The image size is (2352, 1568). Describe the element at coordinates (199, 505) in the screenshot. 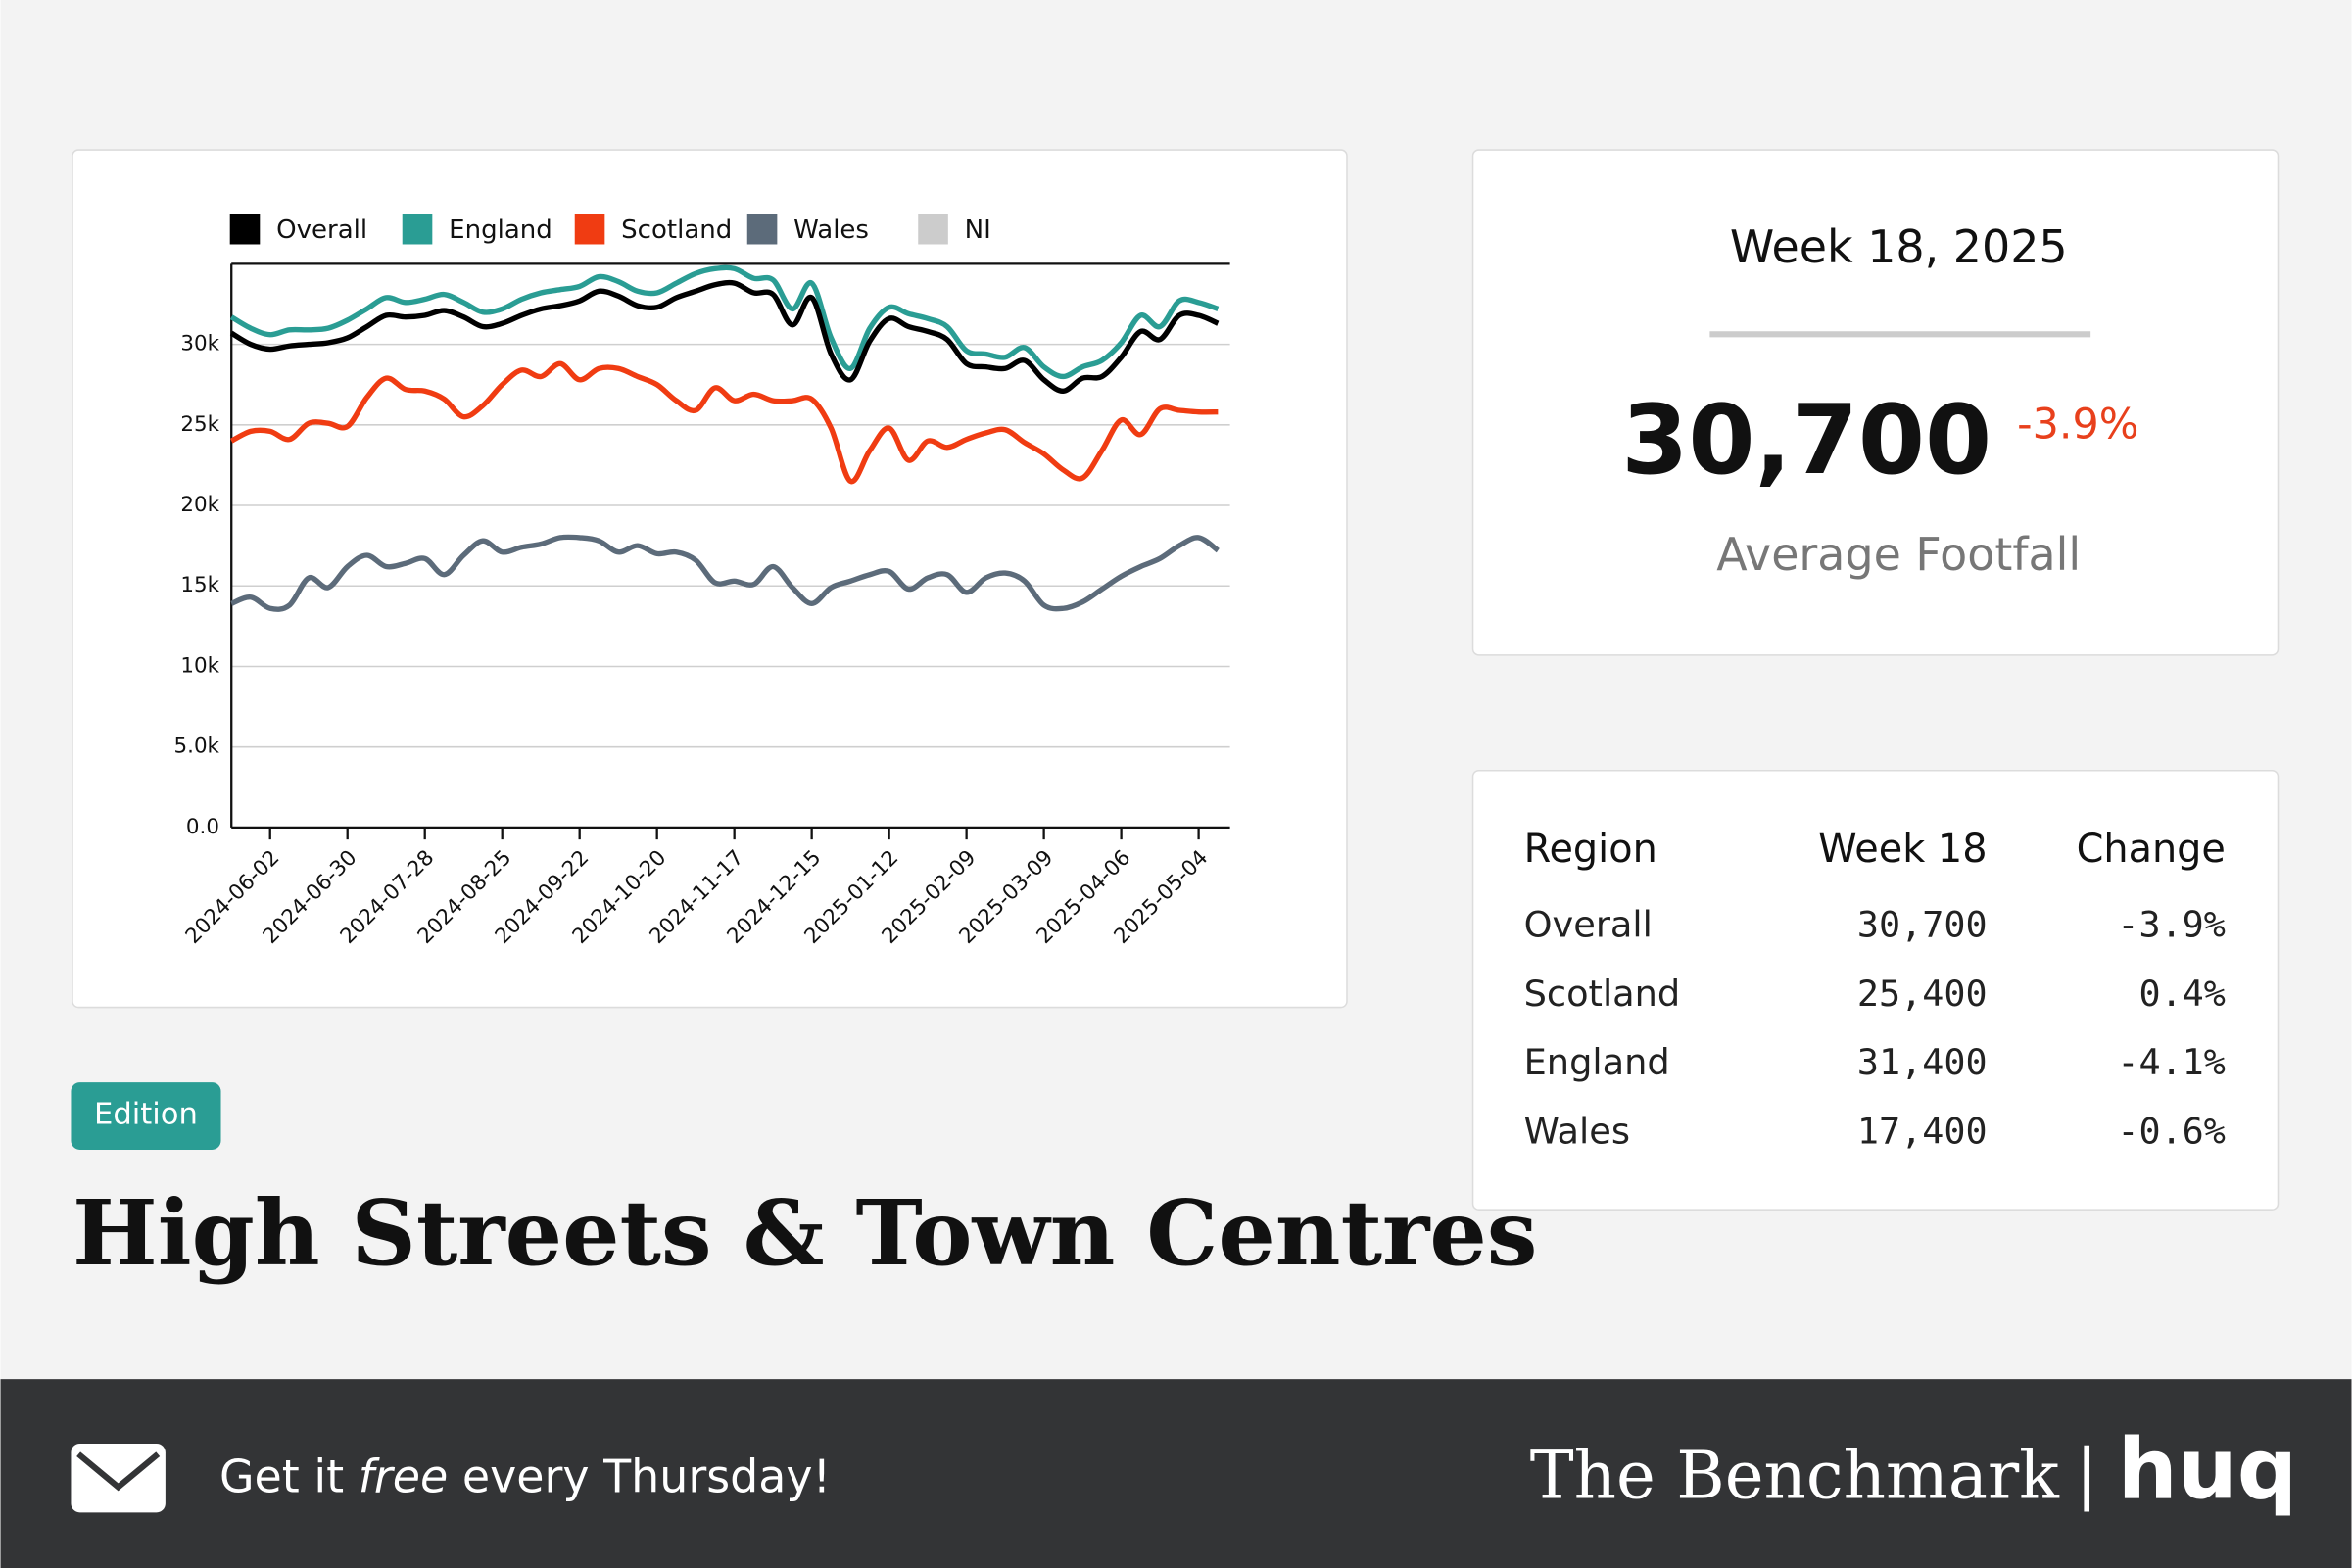

I see `y-tick-label: 20k` at that location.